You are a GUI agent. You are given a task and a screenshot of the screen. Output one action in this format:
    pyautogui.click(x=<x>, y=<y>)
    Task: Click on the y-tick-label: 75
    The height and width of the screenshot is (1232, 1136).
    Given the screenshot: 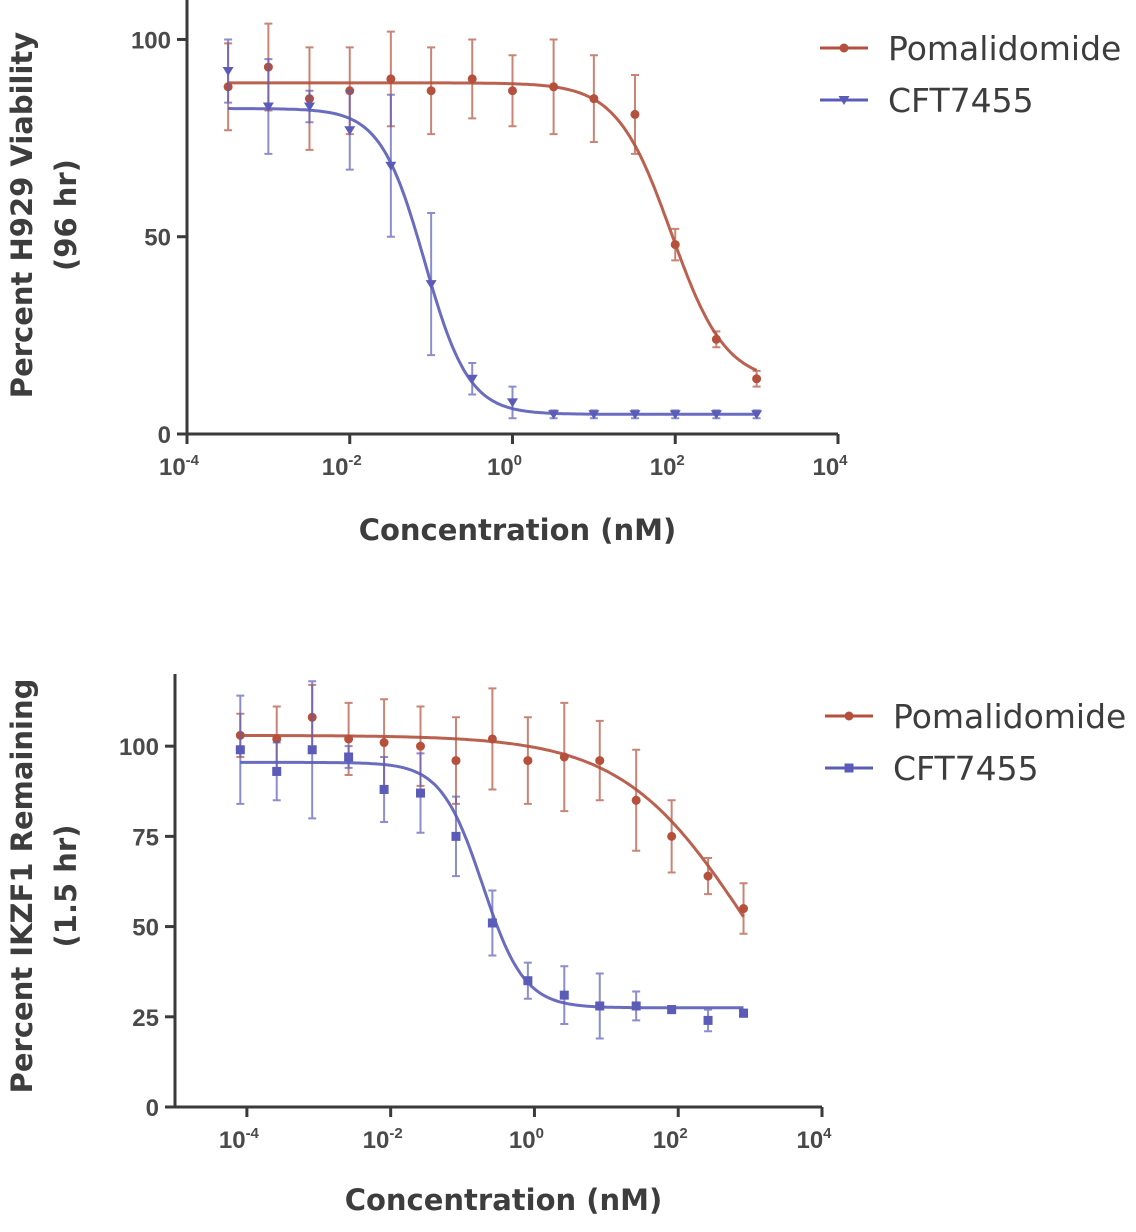 What is the action you would take?
    pyautogui.click(x=145, y=837)
    